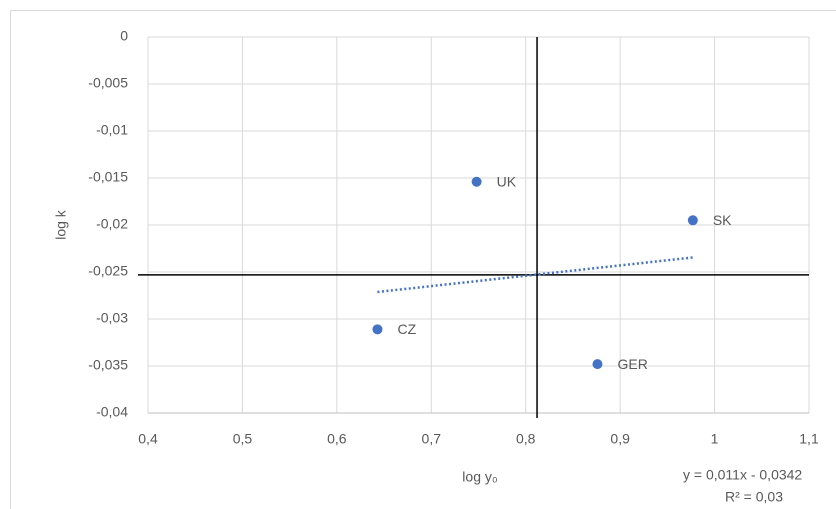 The width and height of the screenshot is (836, 509). I want to click on y-tick-label: -0,02, so click(112, 224).